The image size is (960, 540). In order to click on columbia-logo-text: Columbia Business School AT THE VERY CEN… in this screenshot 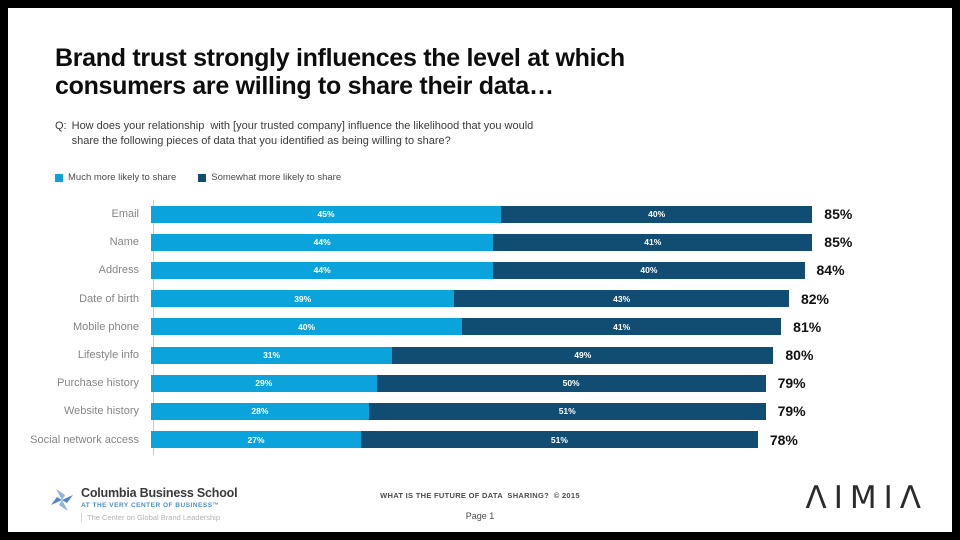, I will do `click(159, 504)`.